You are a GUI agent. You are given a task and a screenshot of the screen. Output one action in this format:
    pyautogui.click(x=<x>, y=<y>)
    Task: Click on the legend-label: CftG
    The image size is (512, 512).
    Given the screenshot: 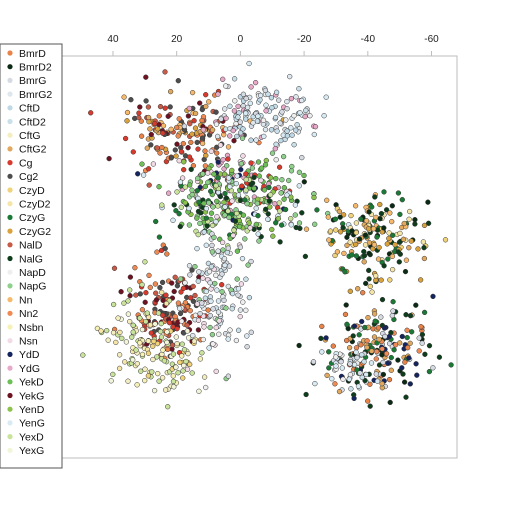 What is the action you would take?
    pyautogui.click(x=30, y=136)
    